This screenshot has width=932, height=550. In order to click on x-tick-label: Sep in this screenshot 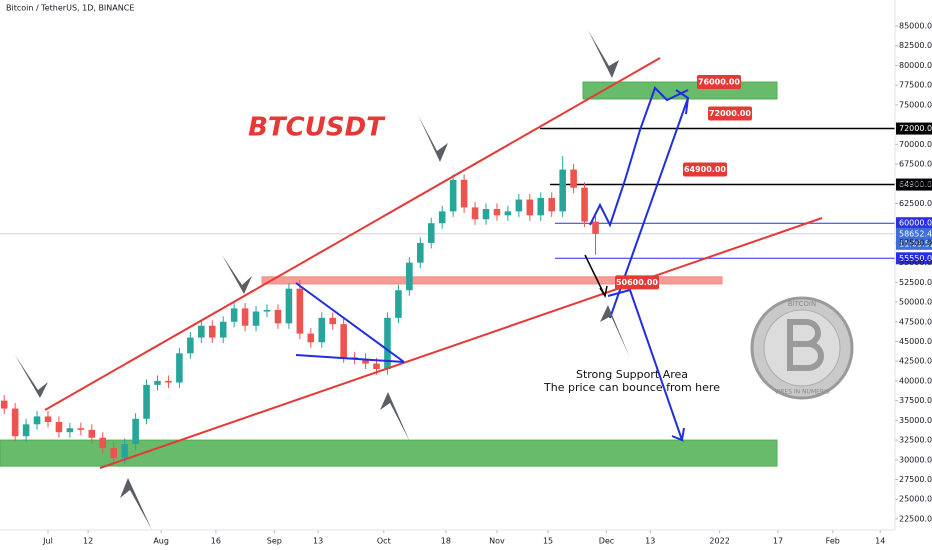, I will do `click(274, 541)`.